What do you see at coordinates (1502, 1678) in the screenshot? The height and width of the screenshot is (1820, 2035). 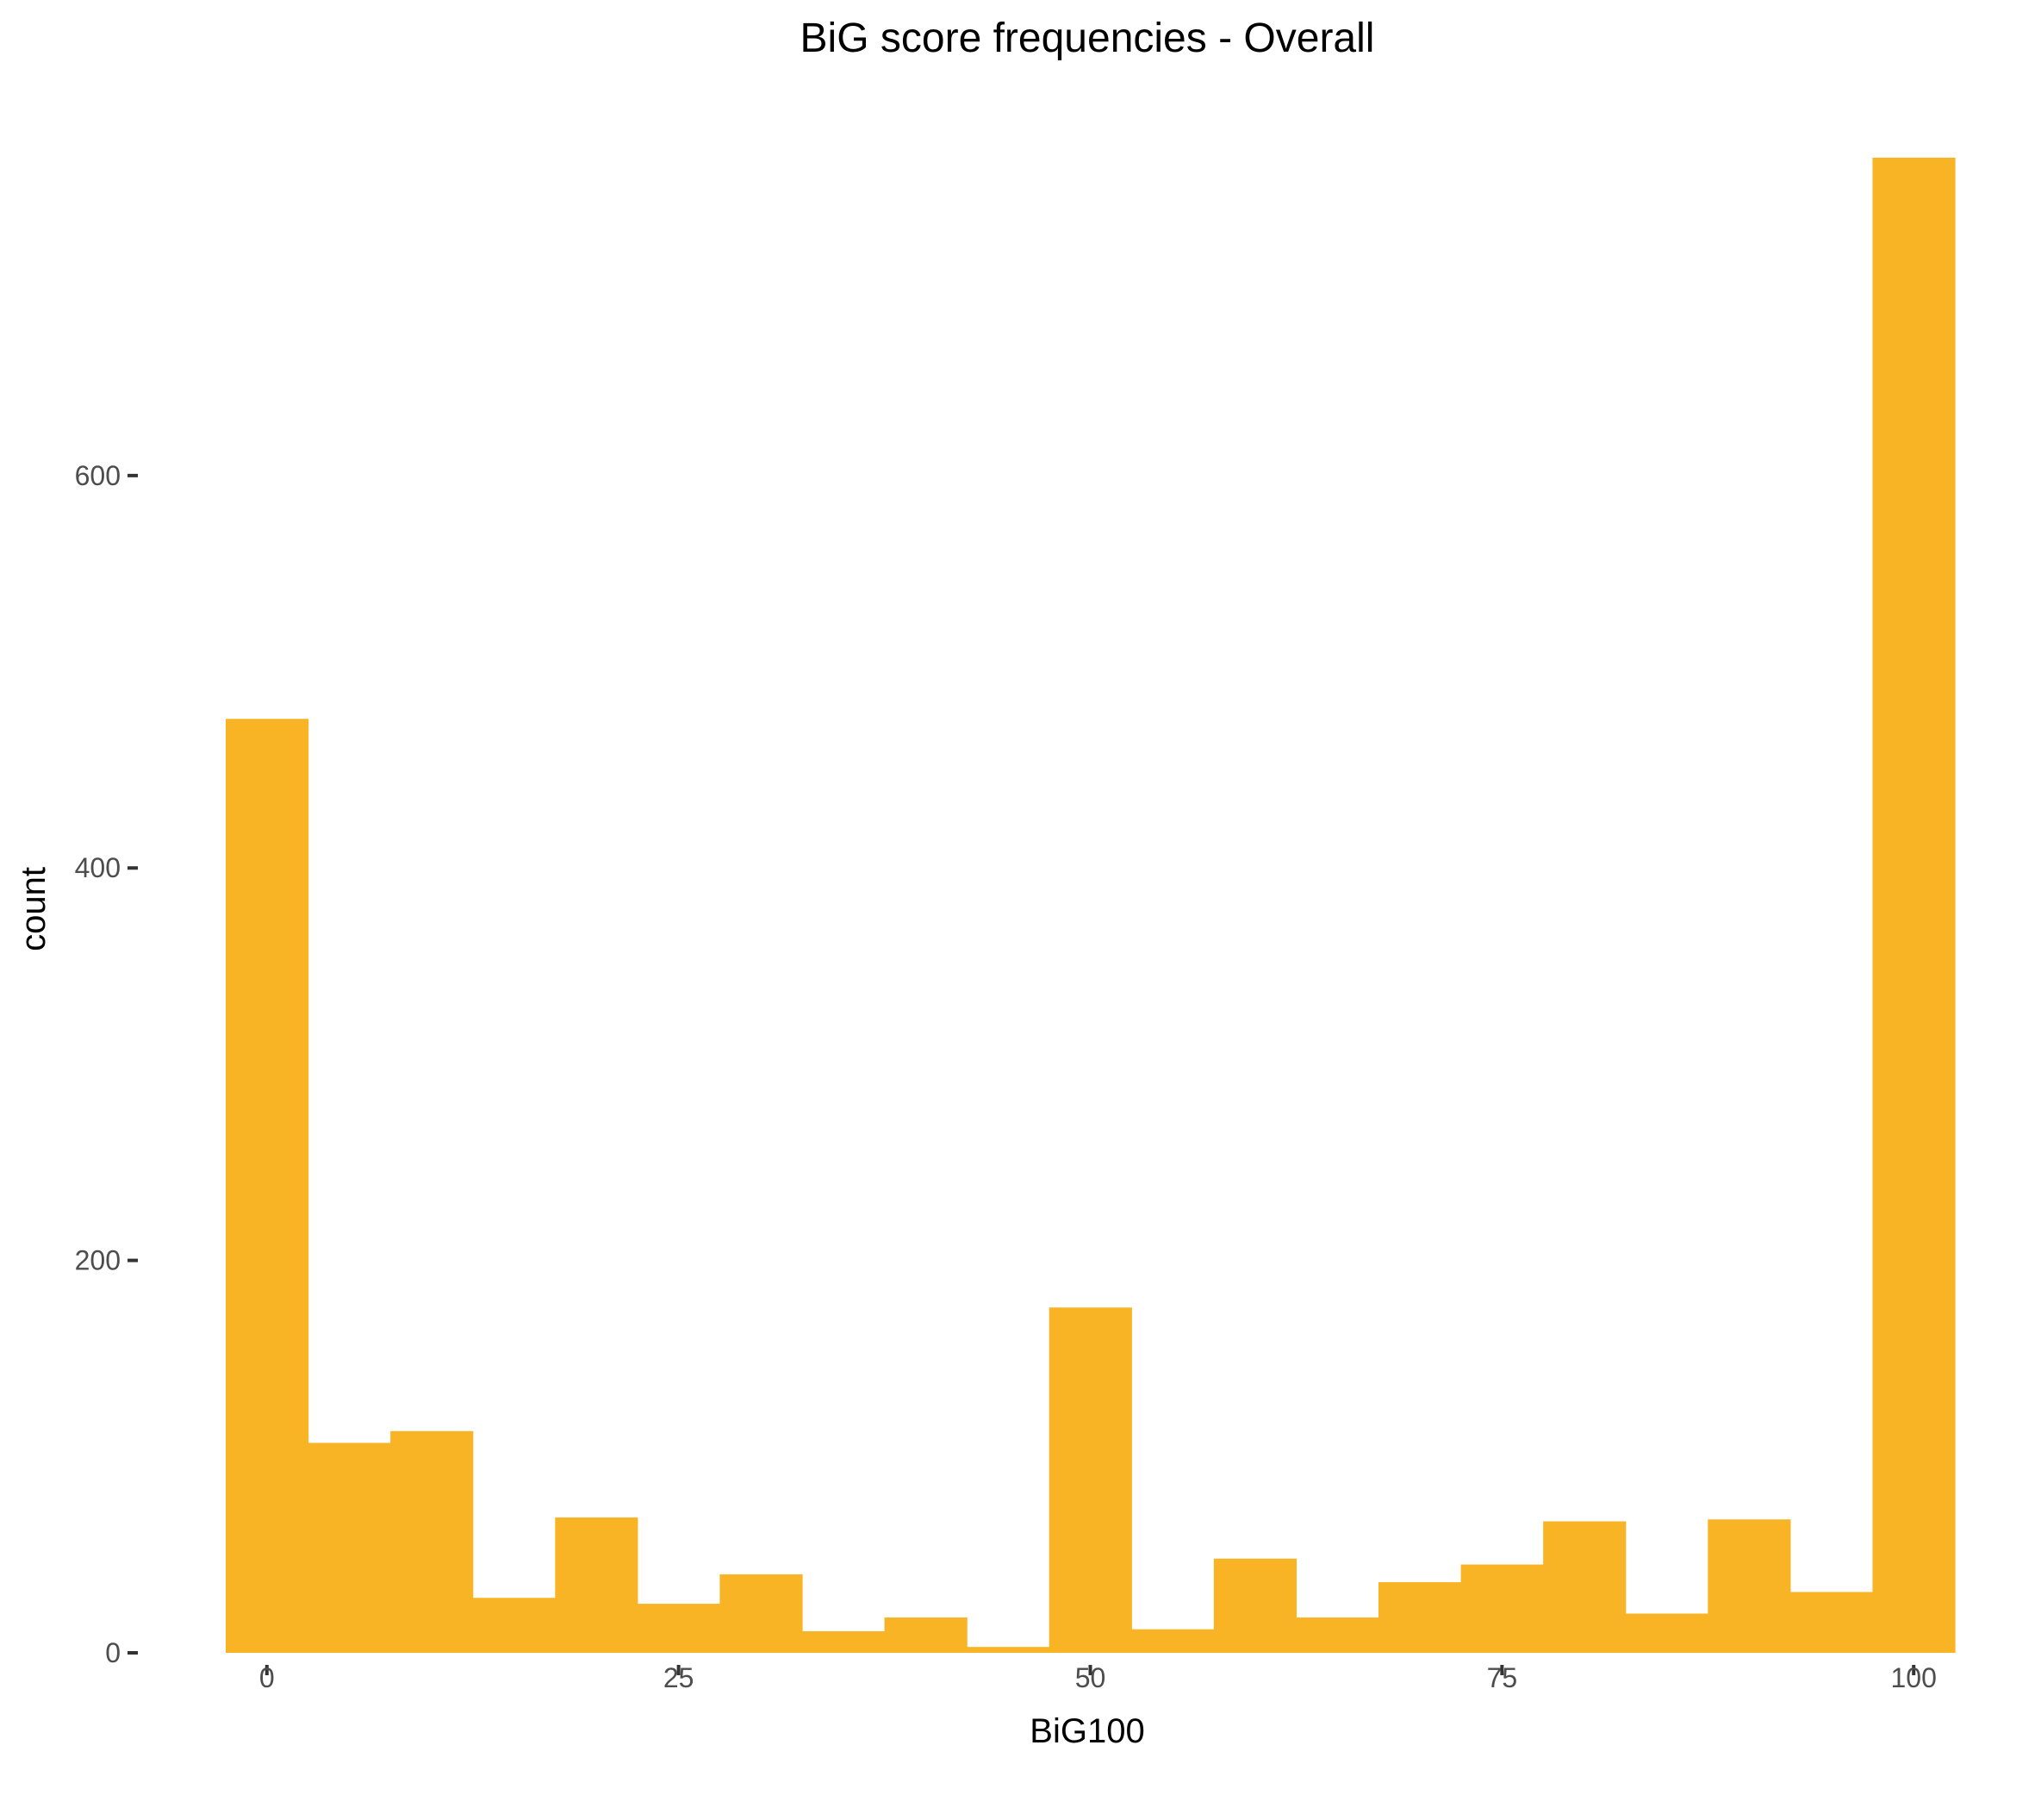 I see `x-tick-label-75: 75` at bounding box center [1502, 1678].